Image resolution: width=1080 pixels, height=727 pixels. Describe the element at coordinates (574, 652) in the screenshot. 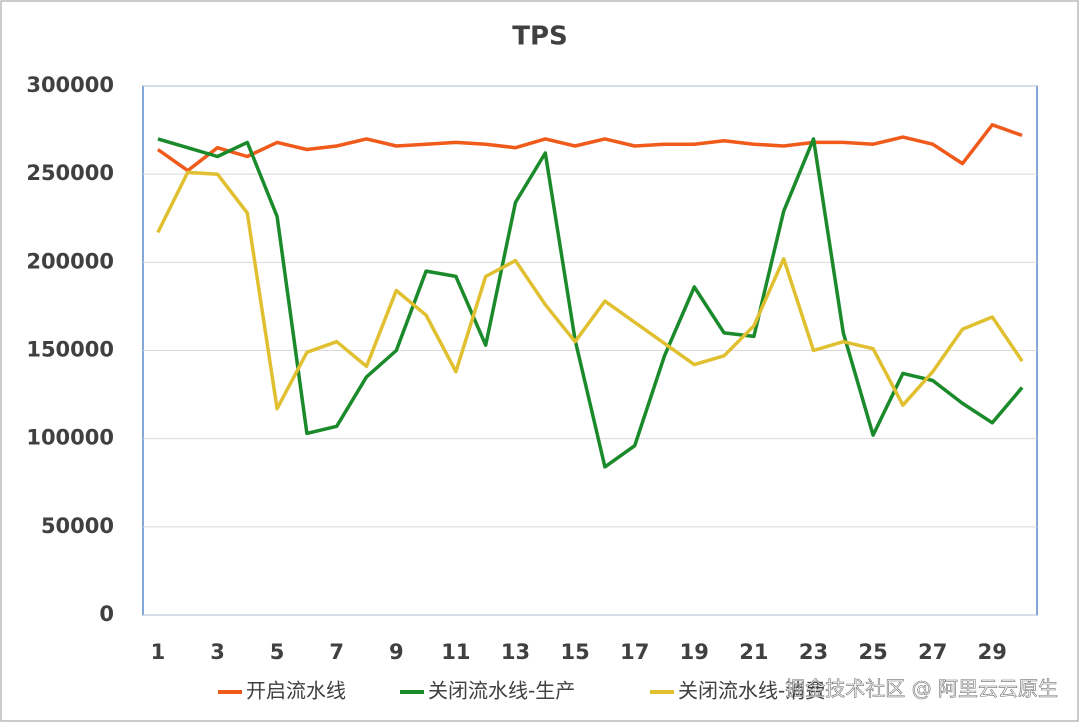

I see `x-tick-label: 15` at that location.